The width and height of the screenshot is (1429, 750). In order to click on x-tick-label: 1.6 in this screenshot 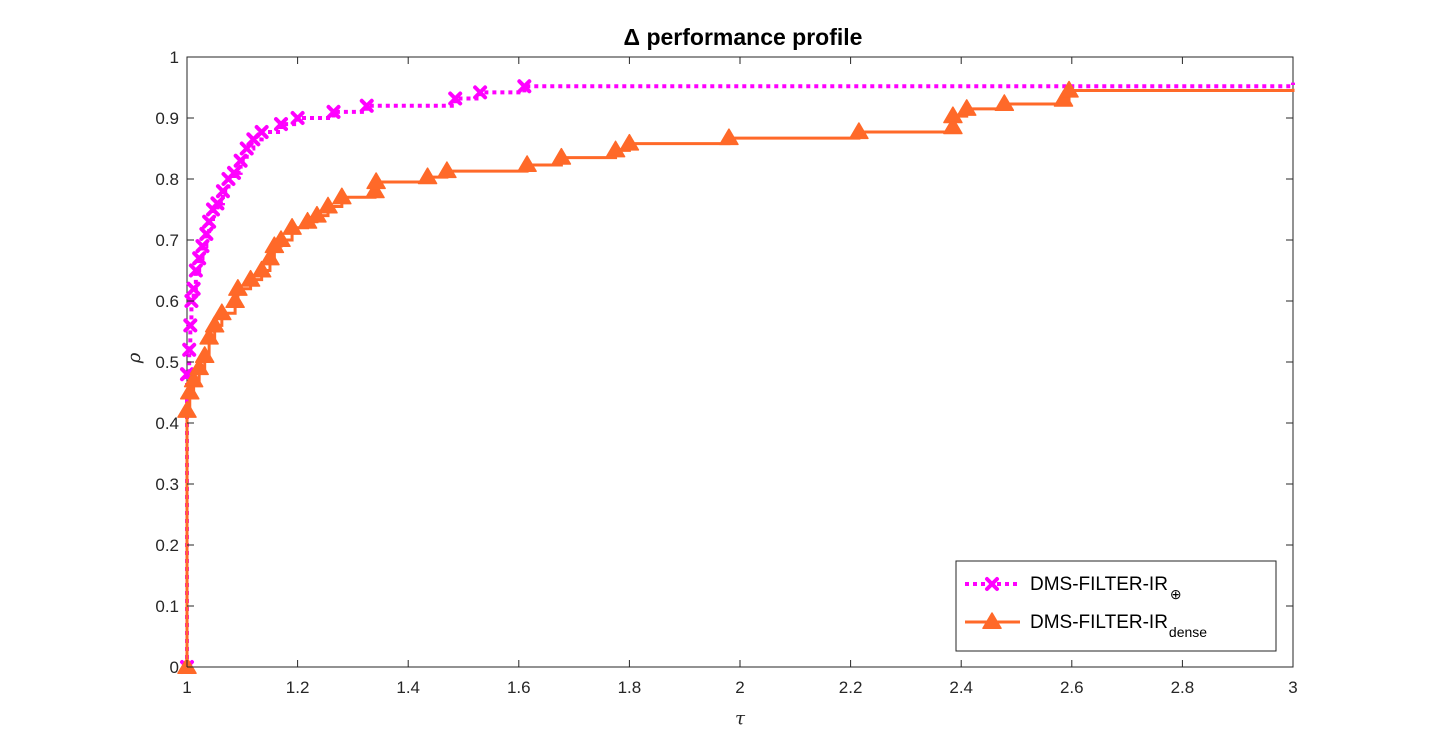, I will do `click(519, 687)`.